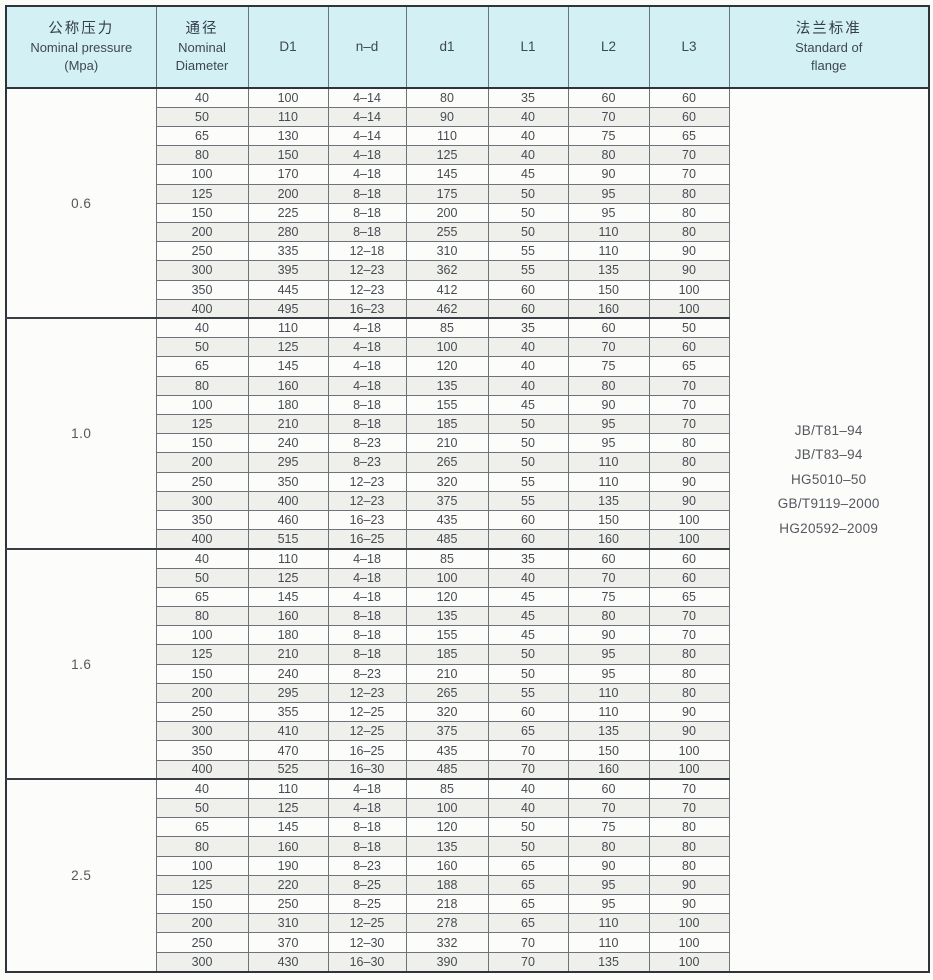 Image resolution: width=933 pixels, height=980 pixels. Describe the element at coordinates (447, 520) in the screenshot. I see `data-cell: 435` at that location.